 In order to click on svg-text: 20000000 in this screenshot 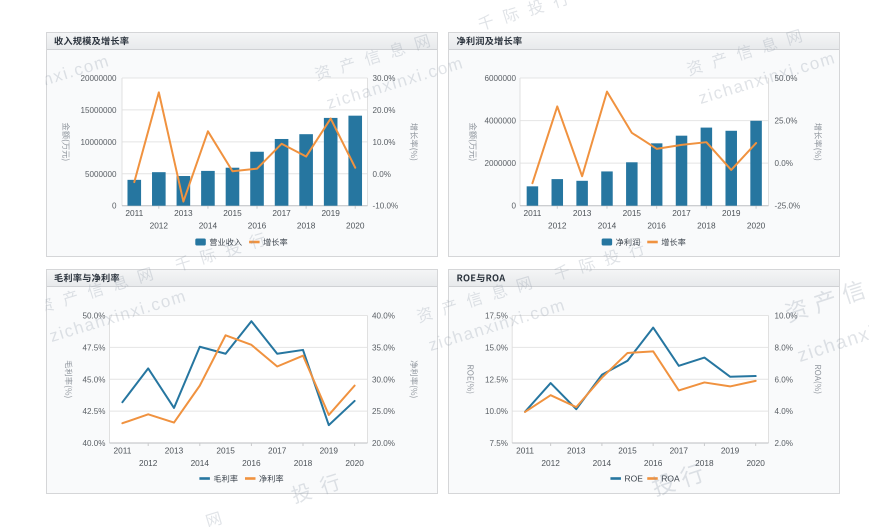, I will do `click(98, 78)`.